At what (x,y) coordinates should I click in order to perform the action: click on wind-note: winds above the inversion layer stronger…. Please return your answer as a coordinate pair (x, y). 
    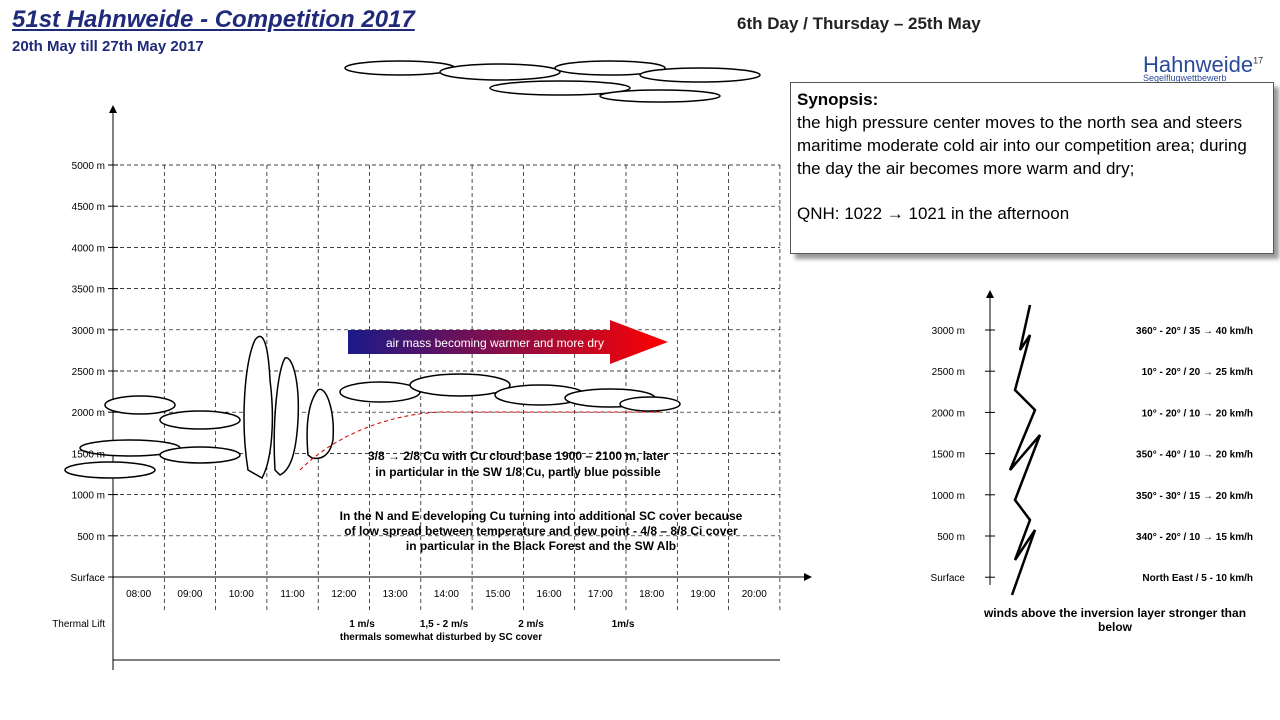
    Looking at the image, I should click on (1115, 620).